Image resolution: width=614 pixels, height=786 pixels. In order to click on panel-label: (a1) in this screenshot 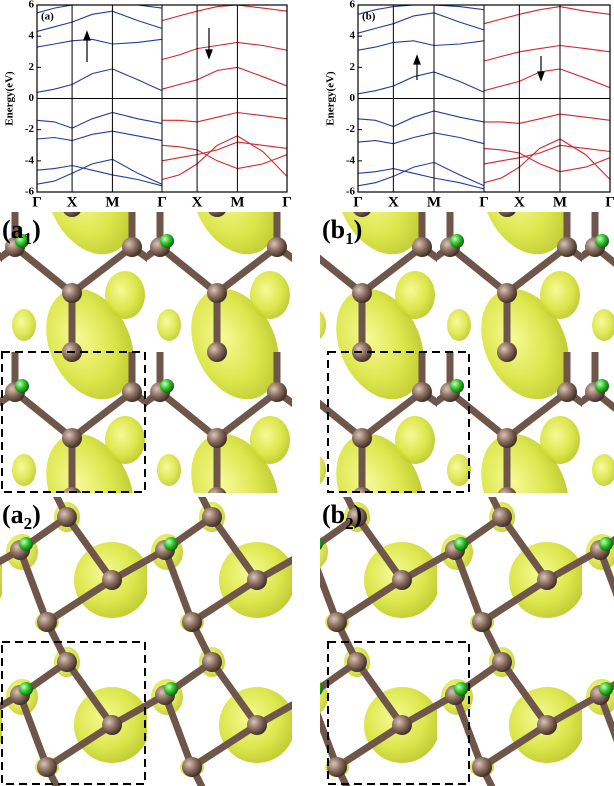, I will do `click(21, 231)`.